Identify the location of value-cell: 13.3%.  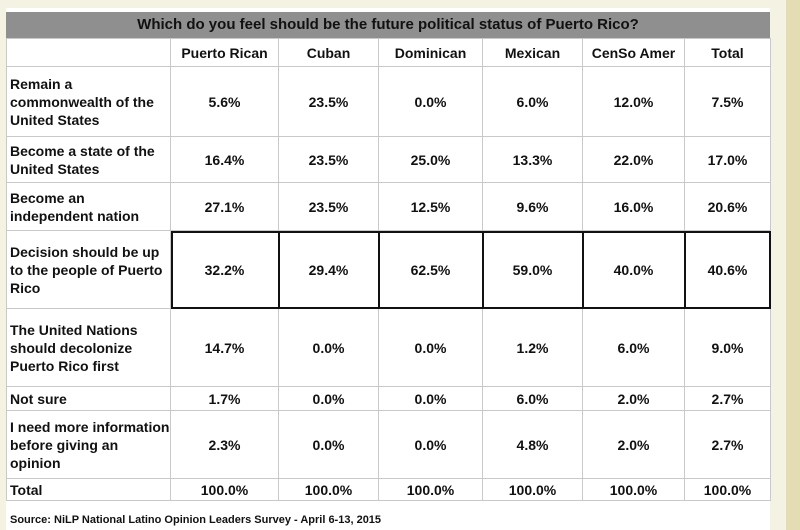
(532, 159).